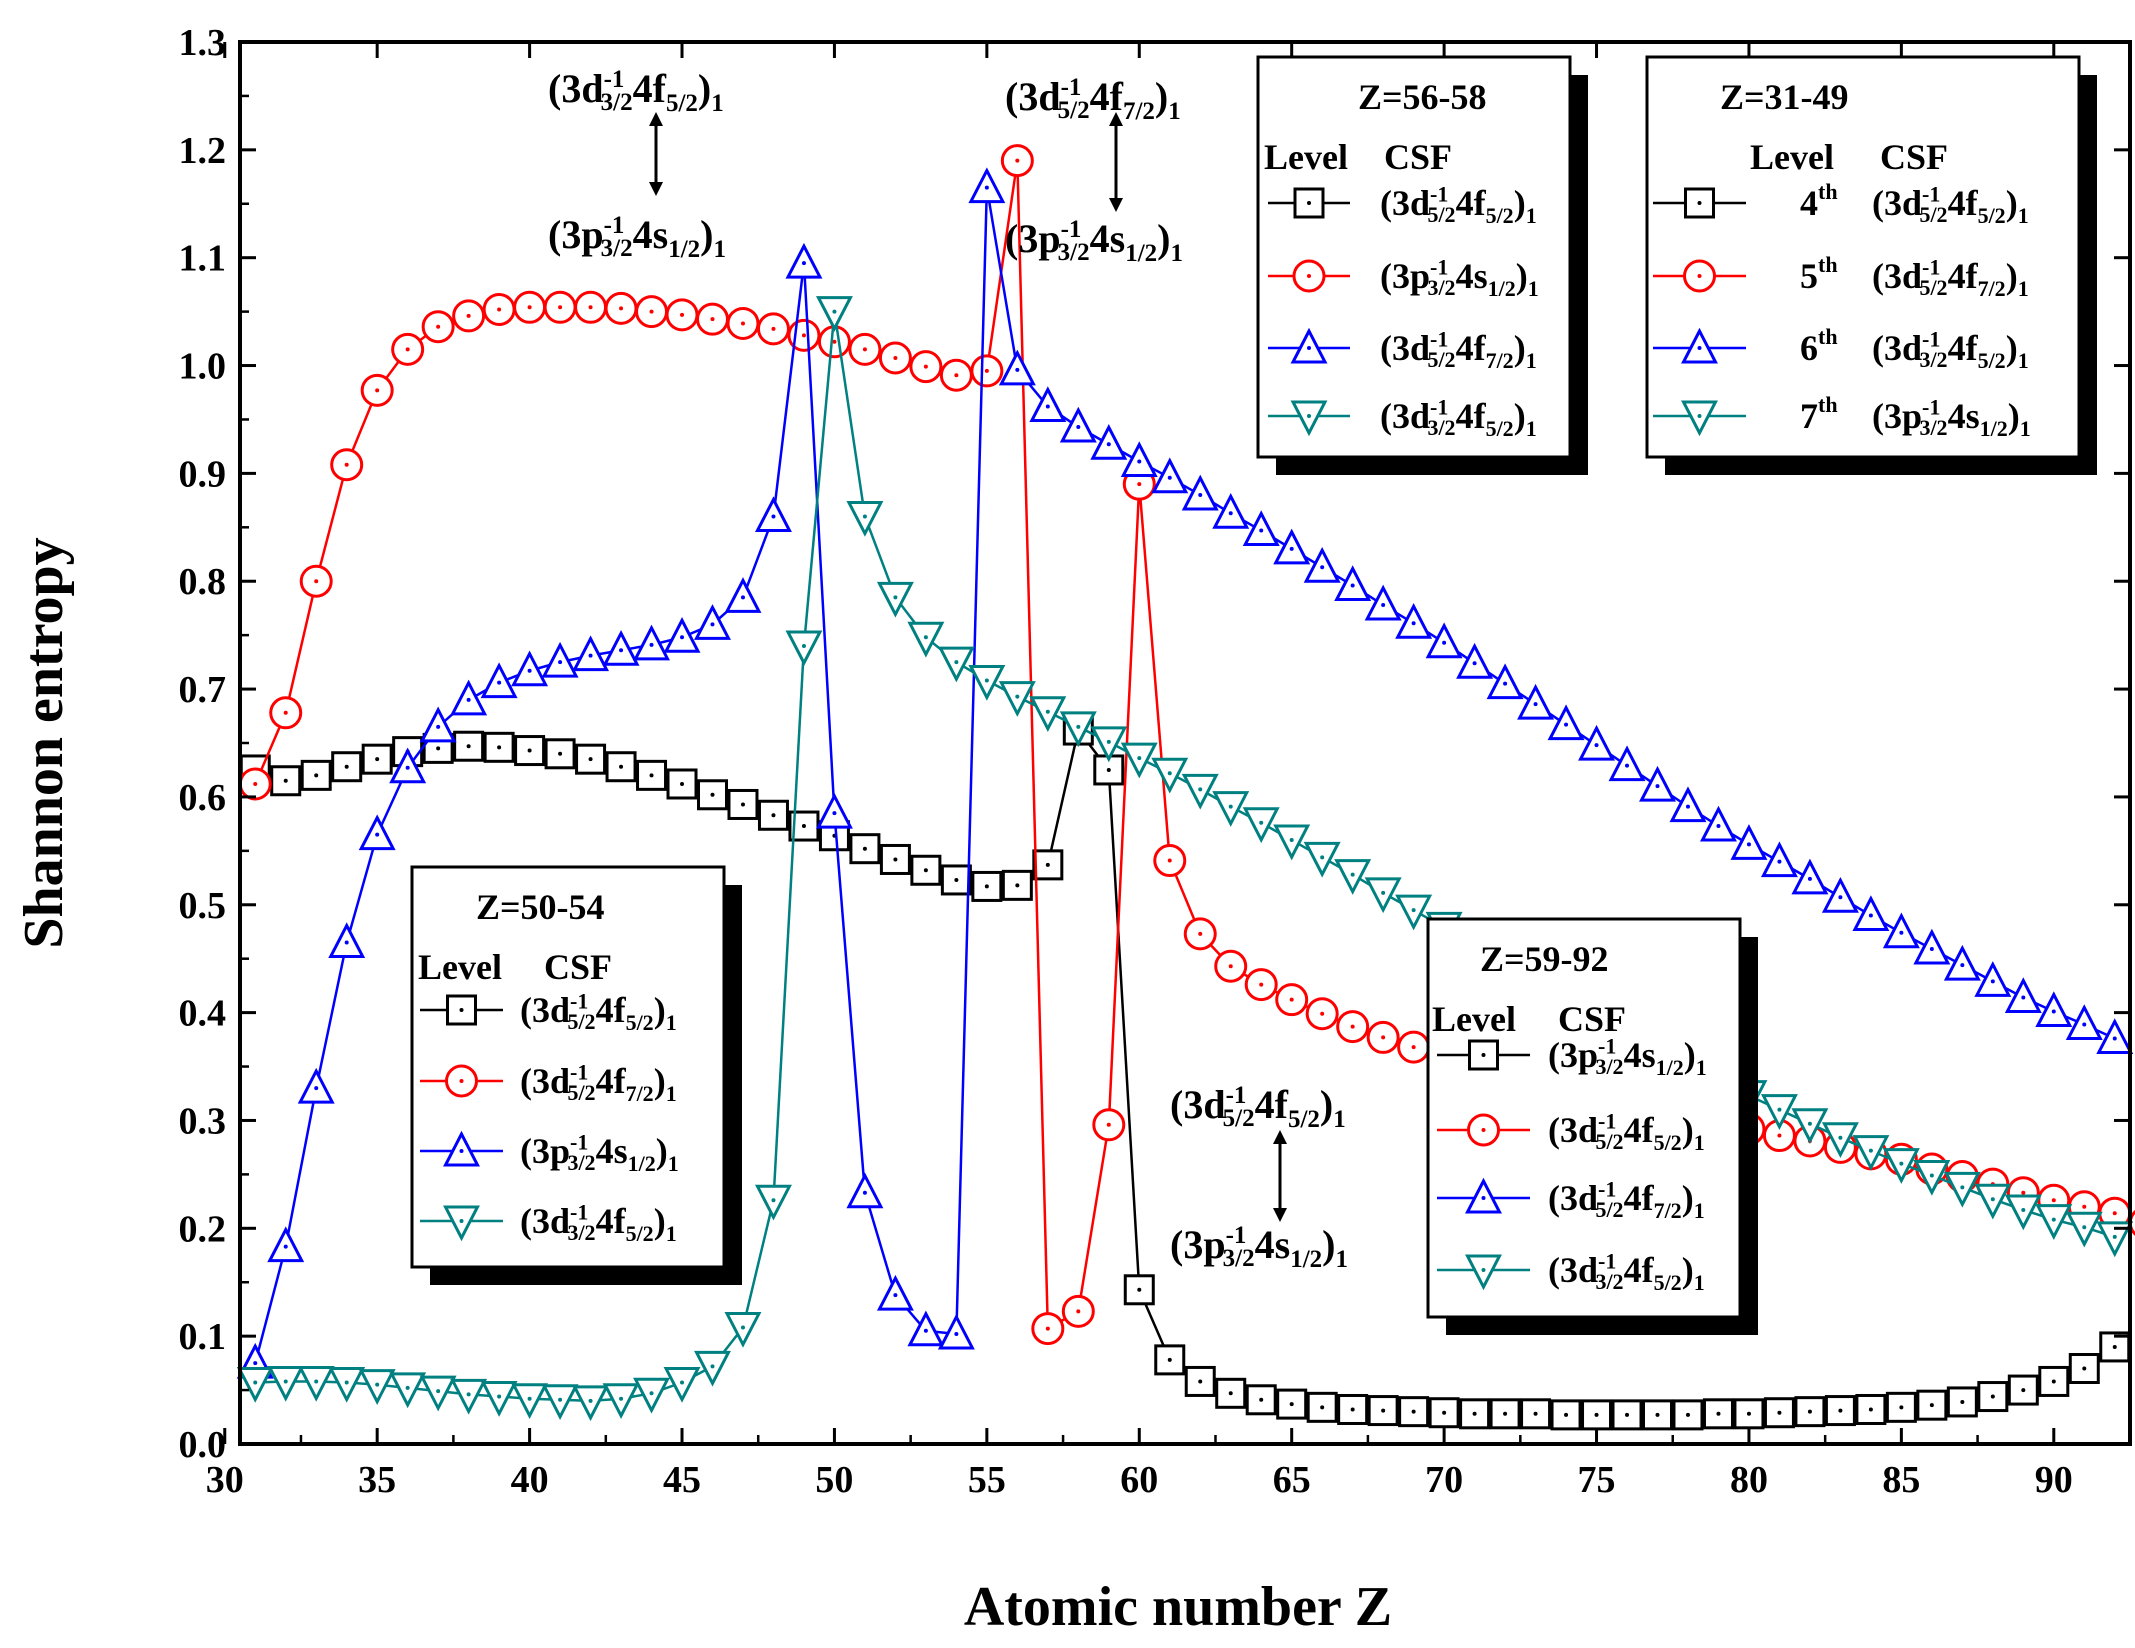  Describe the element at coordinates (1901, 1480) in the screenshot. I see `x-tick-label: 85` at that location.